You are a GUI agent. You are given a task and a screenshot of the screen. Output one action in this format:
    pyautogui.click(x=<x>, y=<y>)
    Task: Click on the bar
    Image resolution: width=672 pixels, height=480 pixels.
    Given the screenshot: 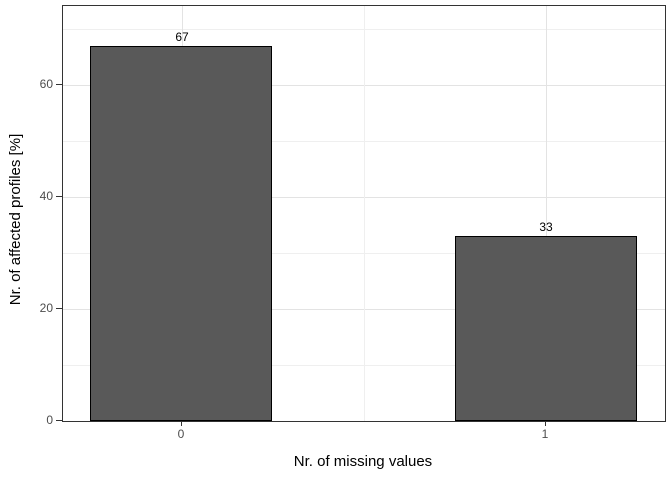 What is the action you would take?
    pyautogui.click(x=546, y=328)
    